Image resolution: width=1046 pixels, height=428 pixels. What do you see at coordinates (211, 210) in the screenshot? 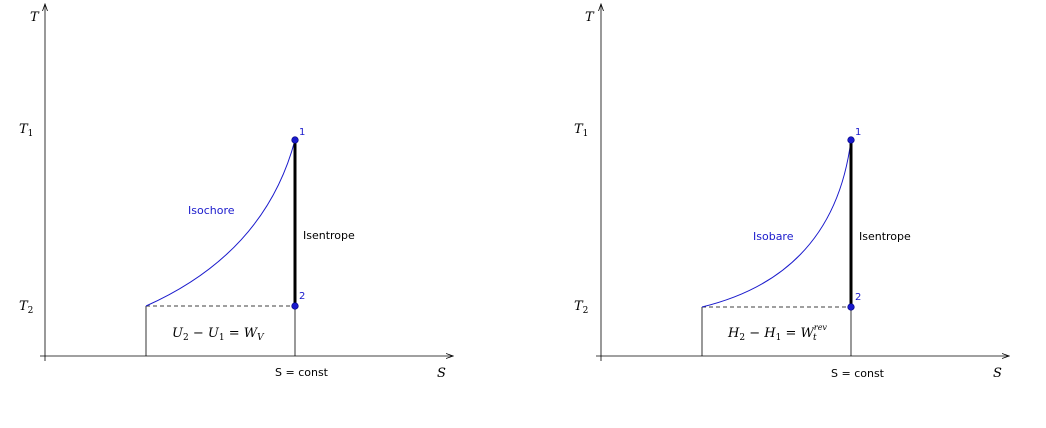
I see `curve-label: Isochore` at bounding box center [211, 210].